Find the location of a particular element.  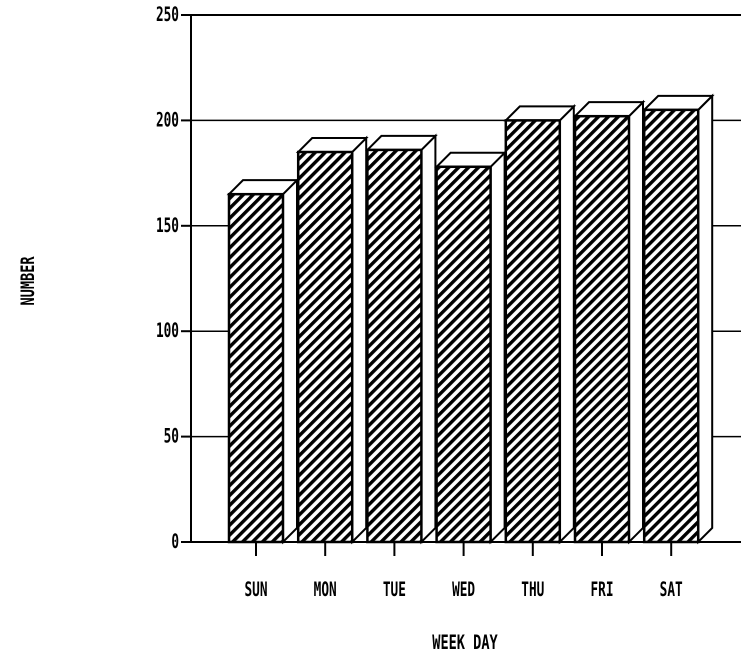

y-axis-title: NUMBER is located at coordinates (28, 280).